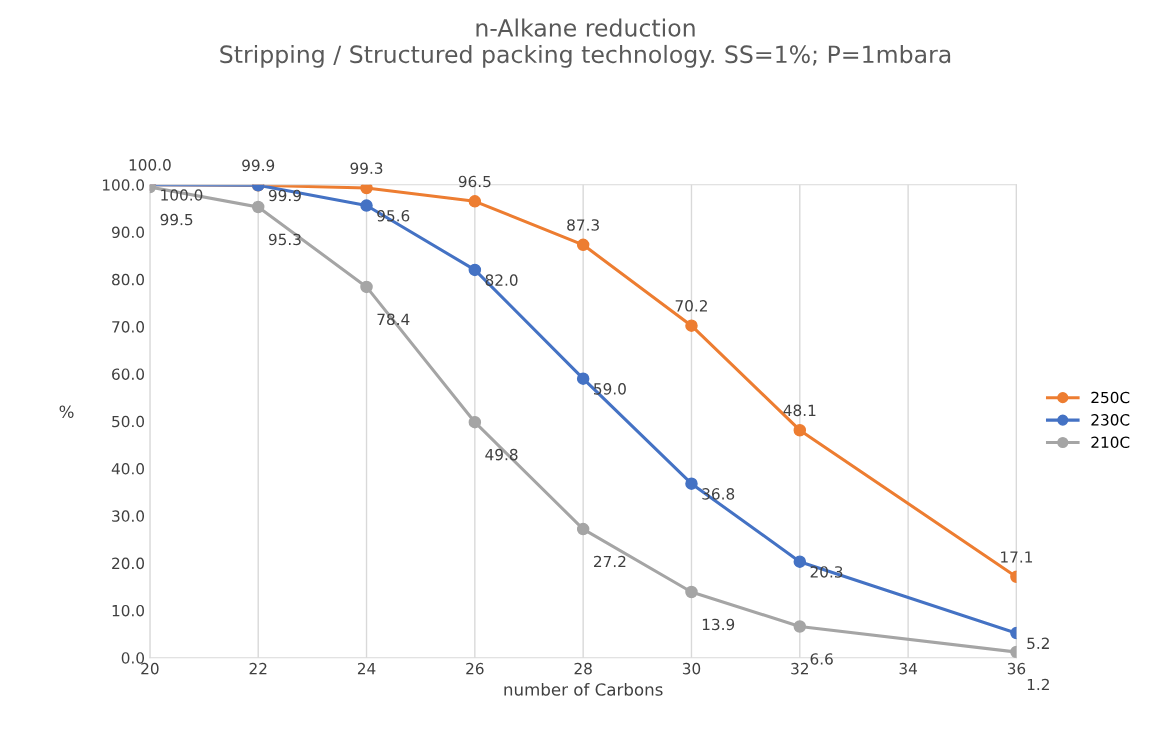  What do you see at coordinates (583, 225) in the screenshot?
I see `data-label: 87.3` at bounding box center [583, 225].